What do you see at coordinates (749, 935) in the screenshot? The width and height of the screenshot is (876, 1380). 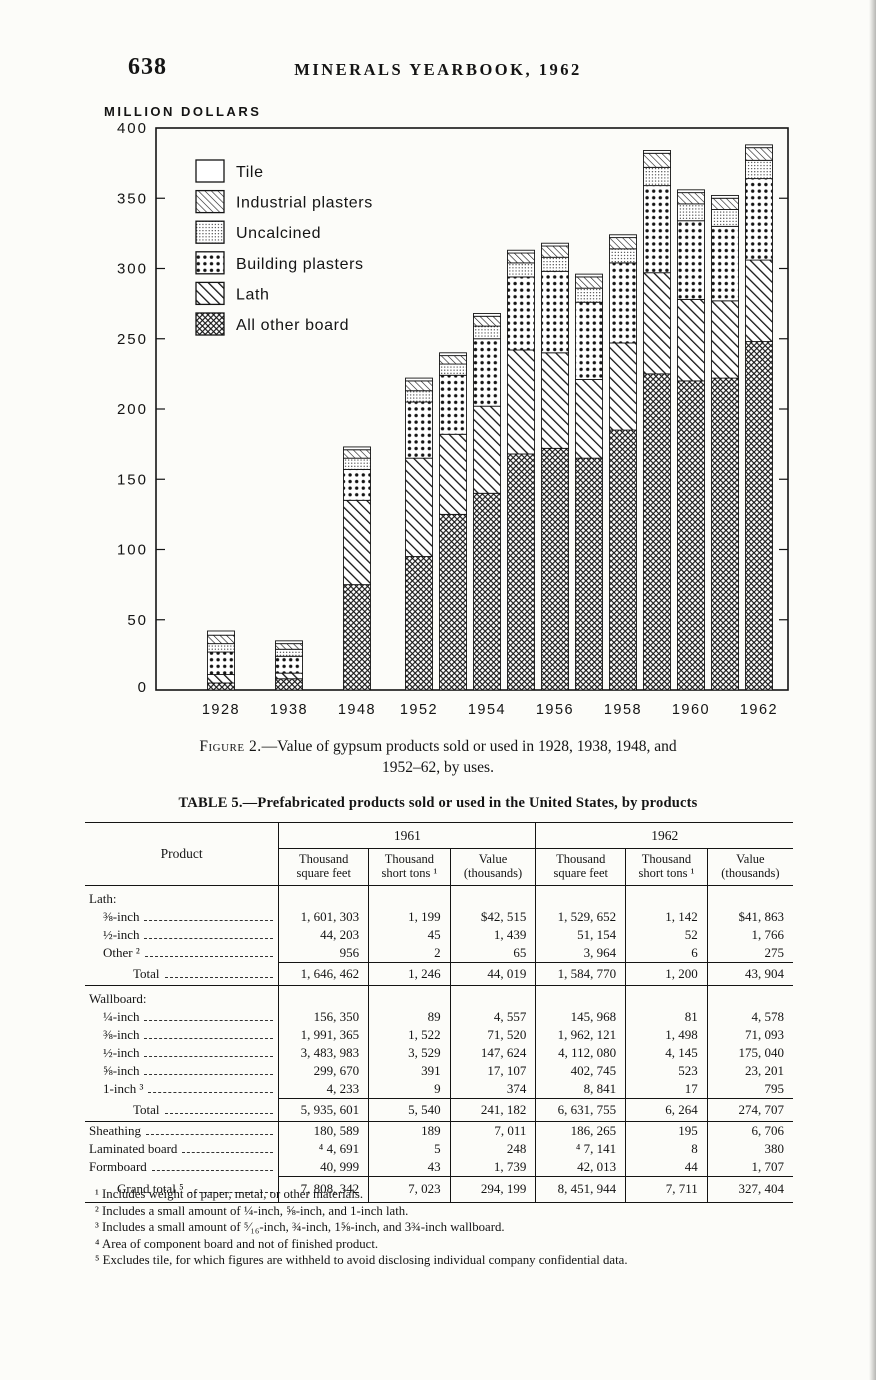 I see `value-cell: 1, 766` at bounding box center [749, 935].